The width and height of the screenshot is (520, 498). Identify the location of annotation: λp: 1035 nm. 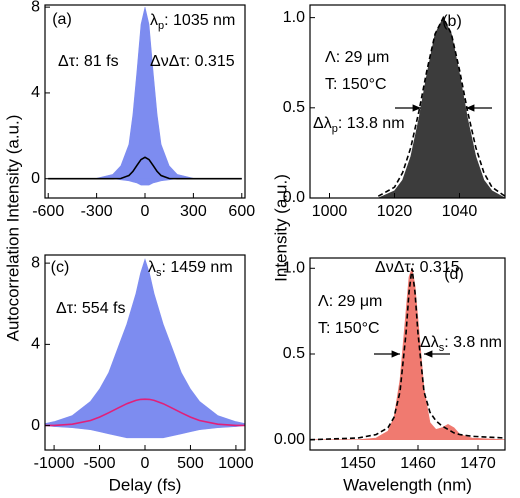
(192, 22).